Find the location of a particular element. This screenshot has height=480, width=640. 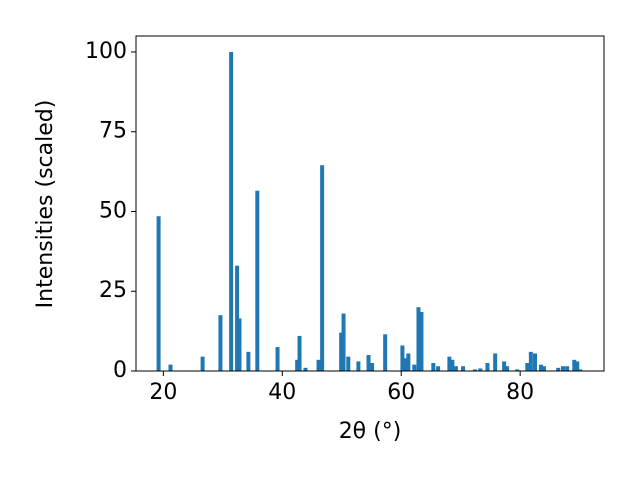

x-tick-label: 60 is located at coordinates (401, 392).